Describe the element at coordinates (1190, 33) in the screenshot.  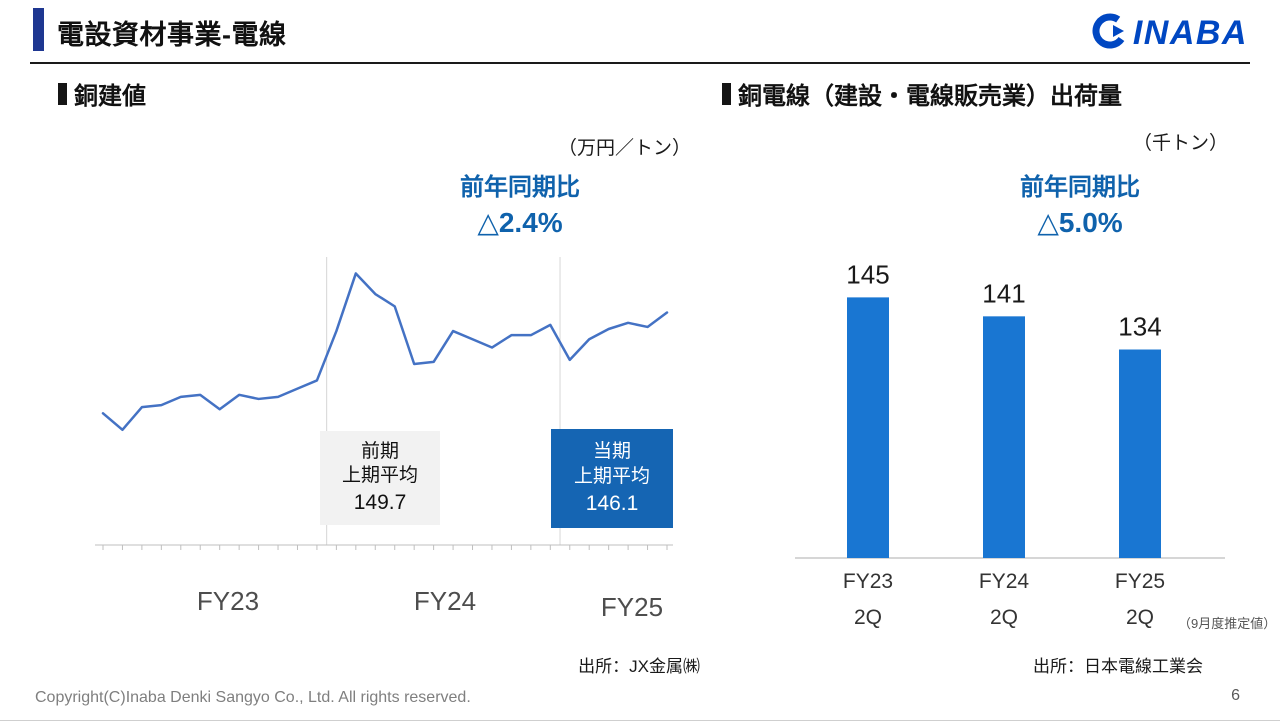
I see `inaba-logo-text: INABA` at that location.